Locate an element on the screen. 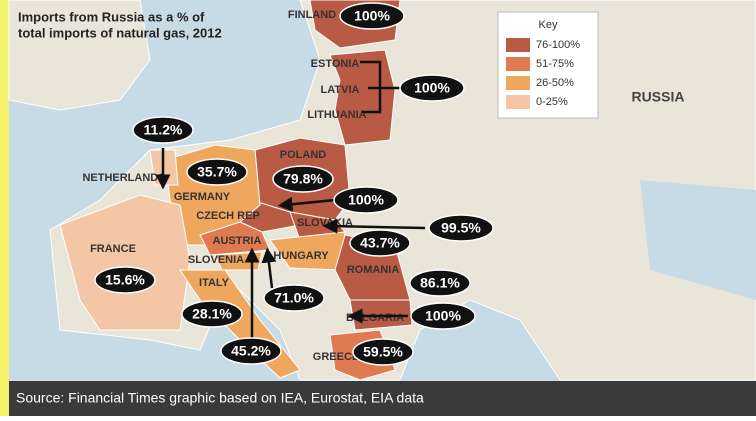 The image size is (756, 421). value-label: 11.2% is located at coordinates (163, 130).